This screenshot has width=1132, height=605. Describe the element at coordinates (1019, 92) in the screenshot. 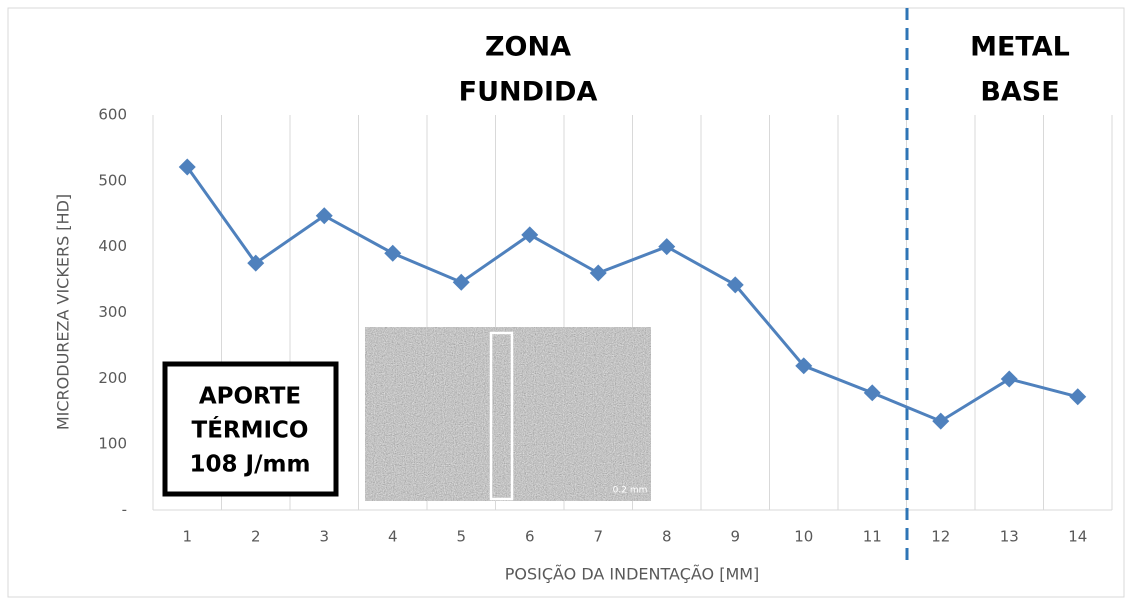

I see `zone-label: BASE` at that location.